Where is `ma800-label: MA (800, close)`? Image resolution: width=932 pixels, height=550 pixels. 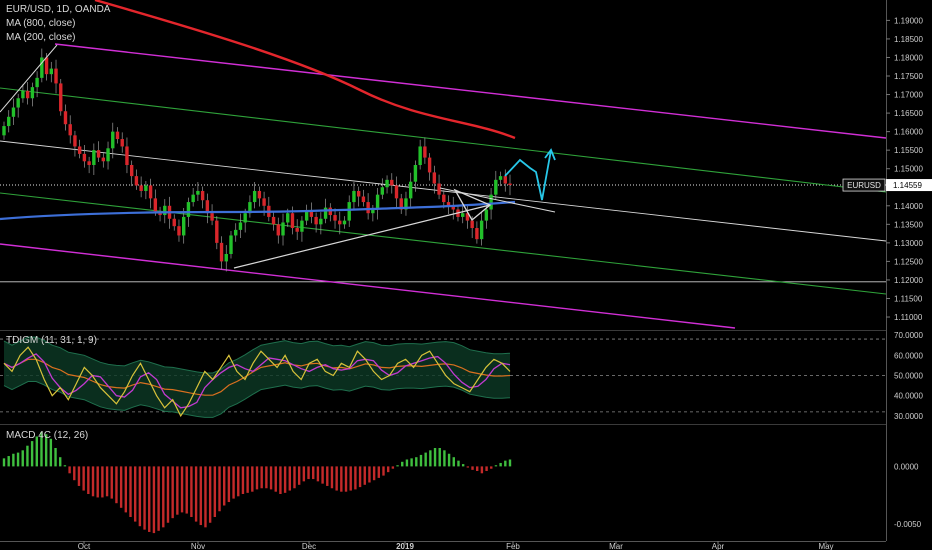
ma800-label: MA (800, close) is located at coordinates (41, 23).